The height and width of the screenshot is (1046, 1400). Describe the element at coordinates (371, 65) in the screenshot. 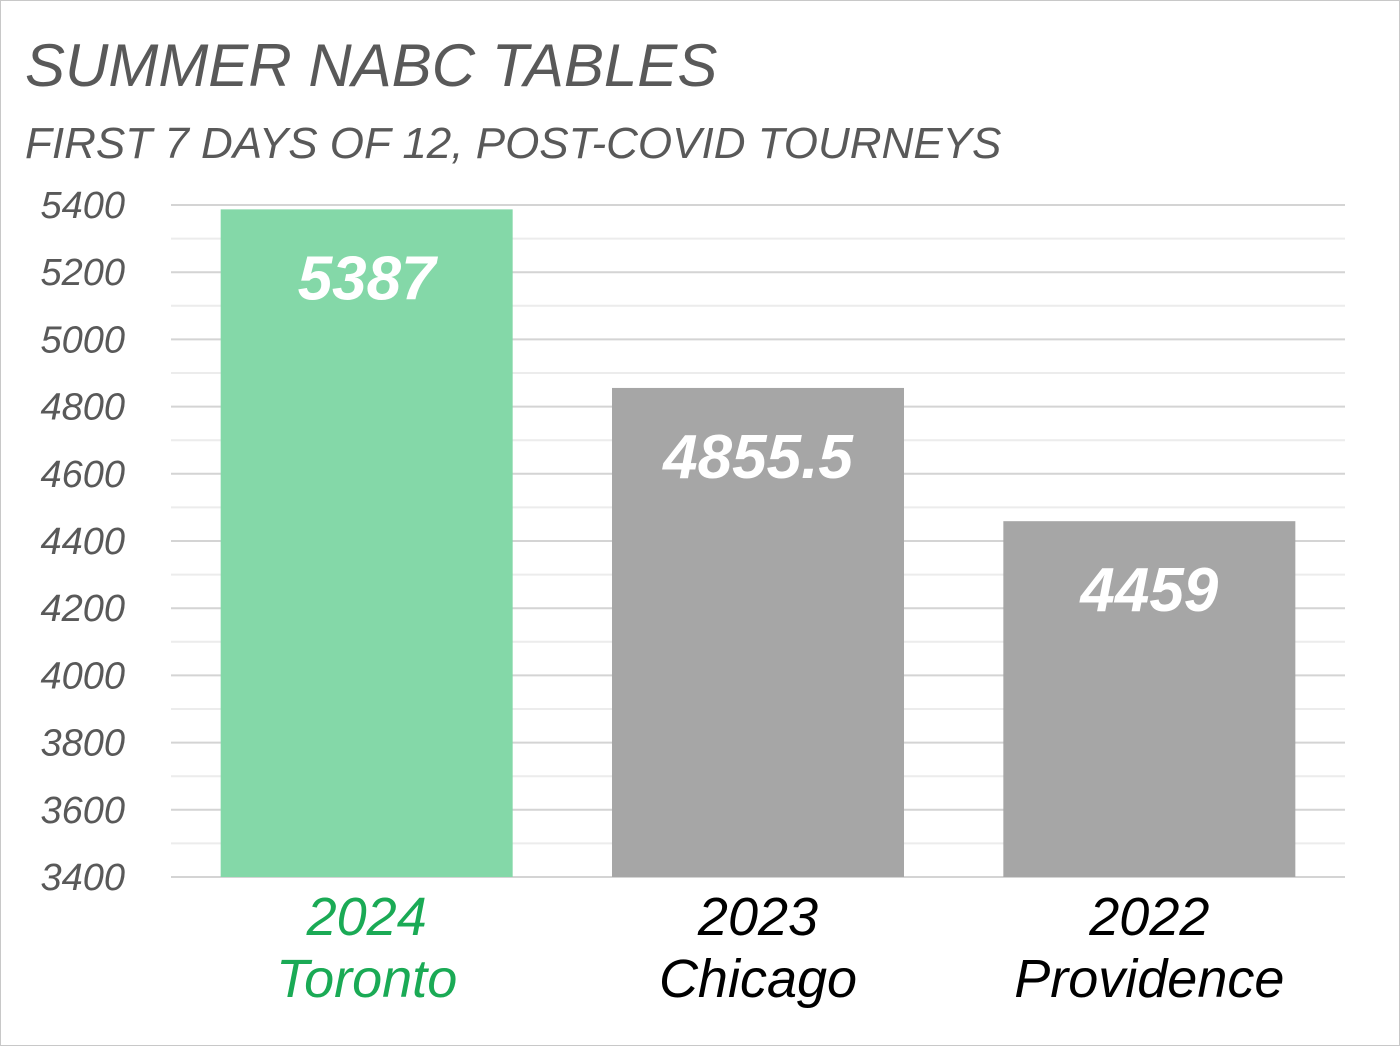

I see `chart-title: SUMMER NABC TABLES` at that location.